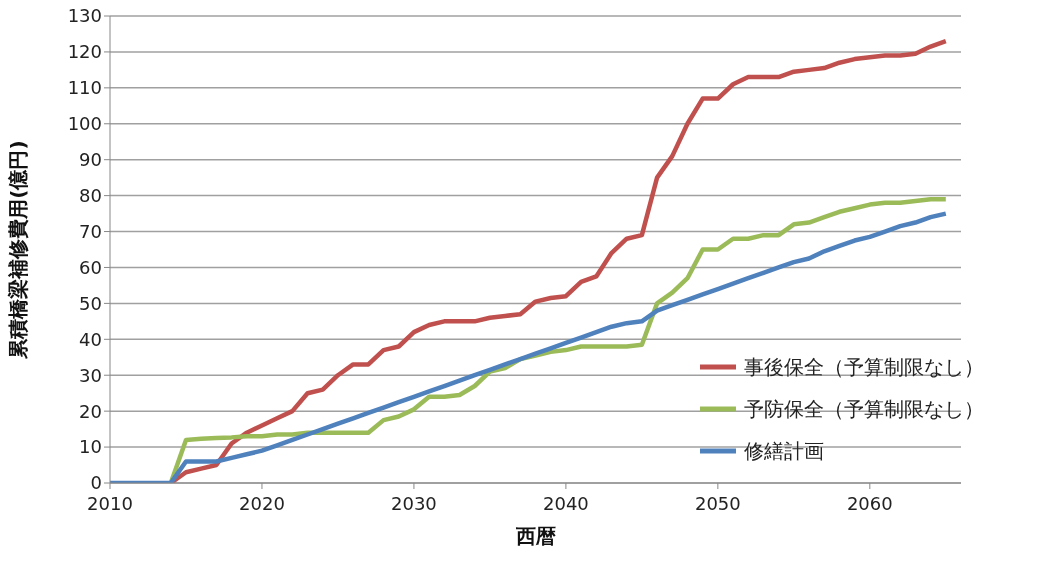 Image resolution: width=1041 pixels, height=563 pixels. I want to click on y-tick-label: 130, so click(84, 16).